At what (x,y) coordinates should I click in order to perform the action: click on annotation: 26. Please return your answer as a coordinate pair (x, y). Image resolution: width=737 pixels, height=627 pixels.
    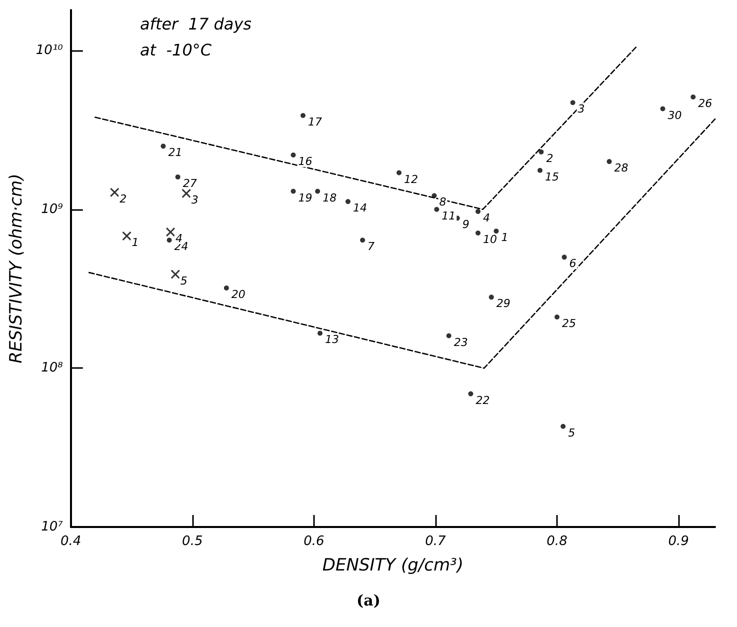
    Looking at the image, I should click on (705, 103).